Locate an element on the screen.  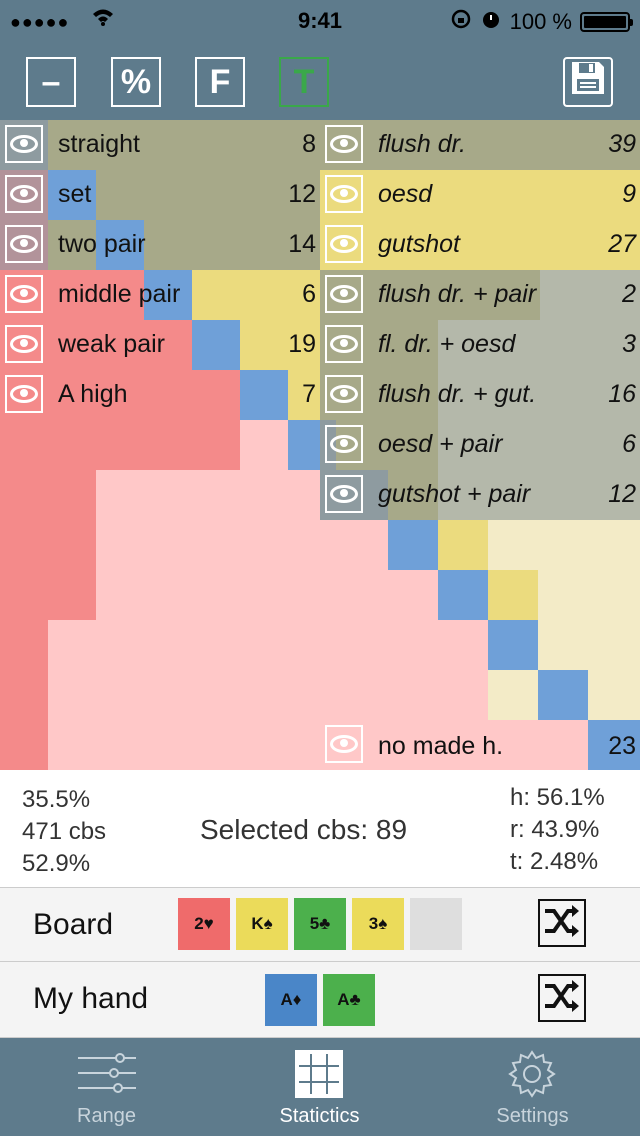
made-hand-label: A high is located at coordinates (93, 394).